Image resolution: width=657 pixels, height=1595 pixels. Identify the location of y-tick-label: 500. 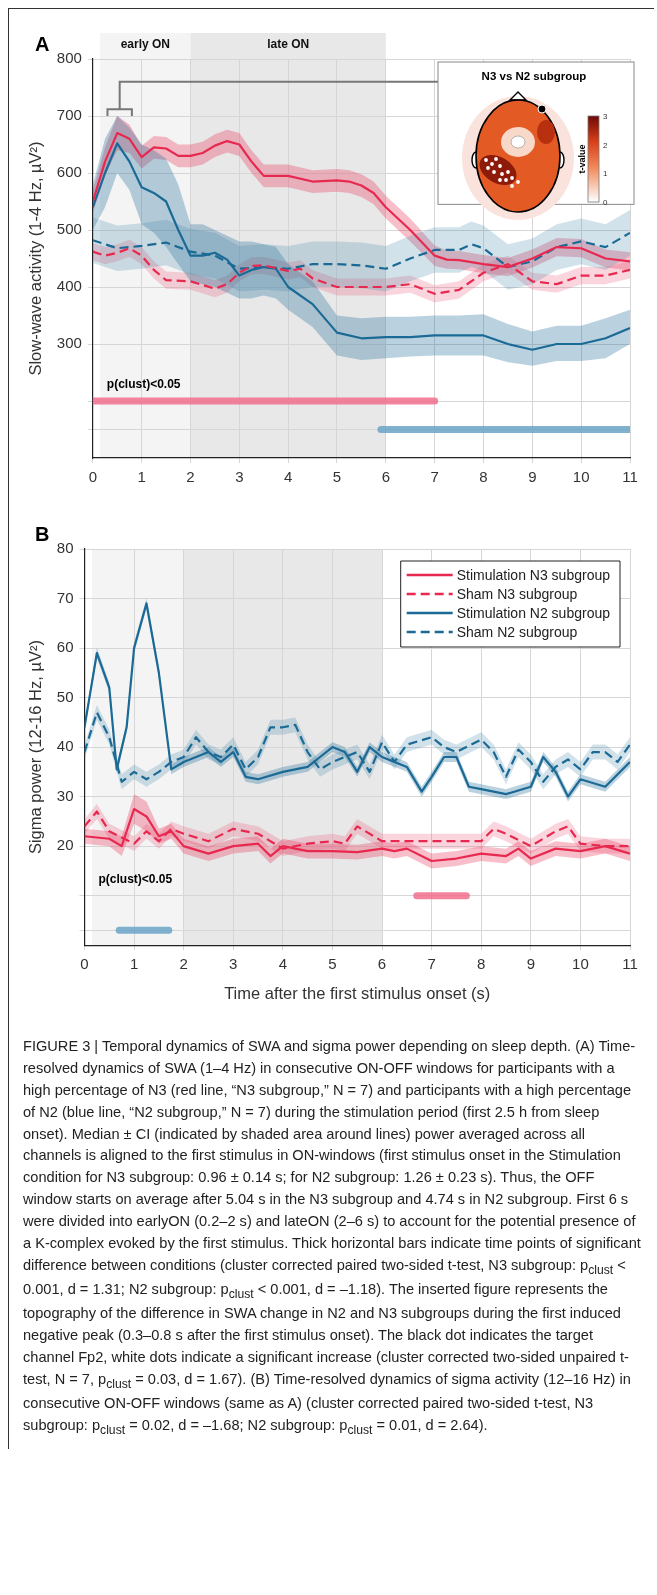
(69, 229).